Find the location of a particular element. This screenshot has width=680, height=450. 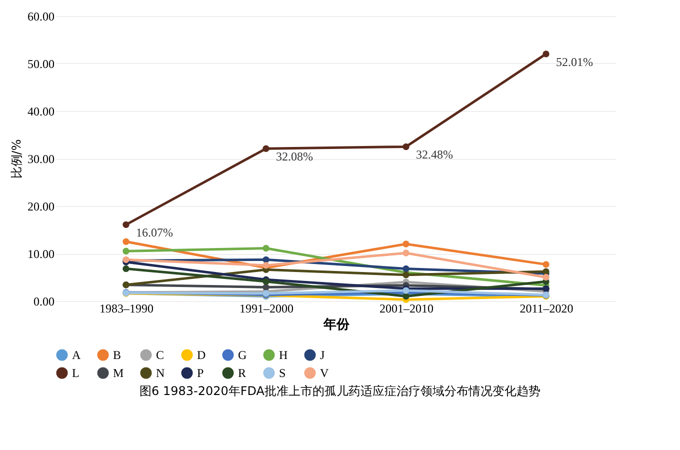

legend-label: S is located at coordinates (282, 373).